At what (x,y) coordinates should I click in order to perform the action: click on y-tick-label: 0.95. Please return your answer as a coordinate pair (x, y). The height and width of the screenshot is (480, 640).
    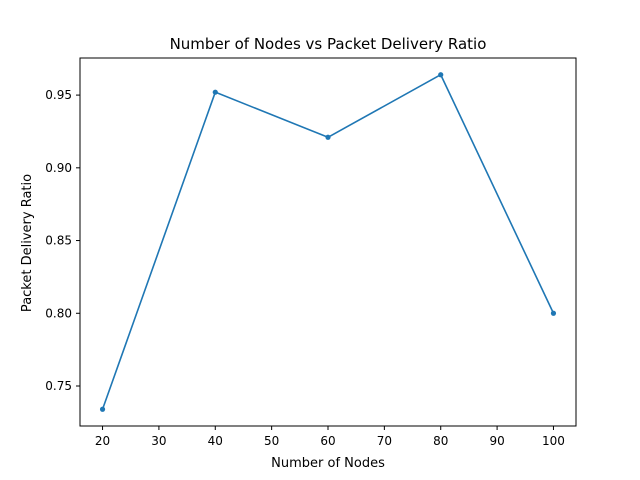
    Looking at the image, I should click on (58, 95).